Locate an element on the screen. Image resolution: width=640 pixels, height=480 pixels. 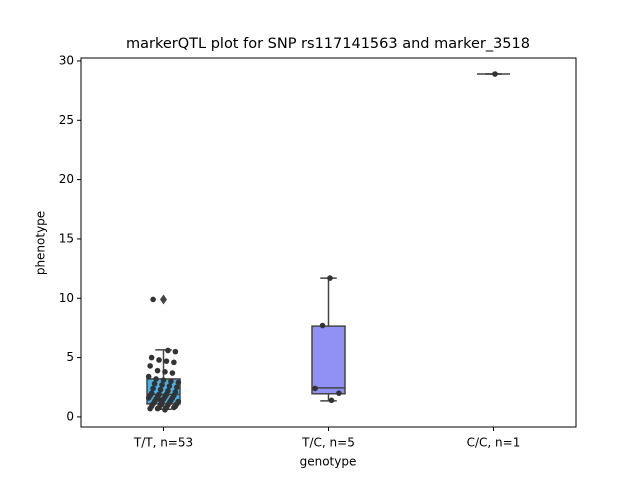
x-axis-label: genotype is located at coordinates (328, 462).